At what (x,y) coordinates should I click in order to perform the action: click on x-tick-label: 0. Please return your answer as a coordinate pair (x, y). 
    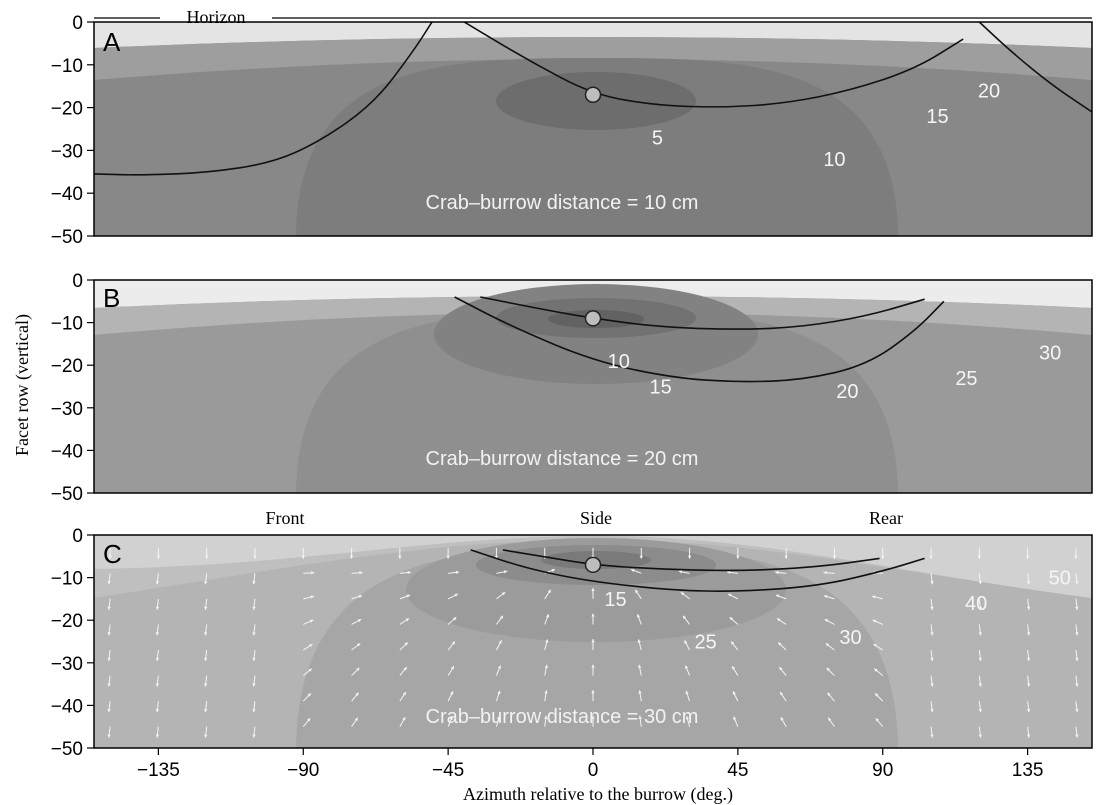
    Looking at the image, I should click on (593, 770).